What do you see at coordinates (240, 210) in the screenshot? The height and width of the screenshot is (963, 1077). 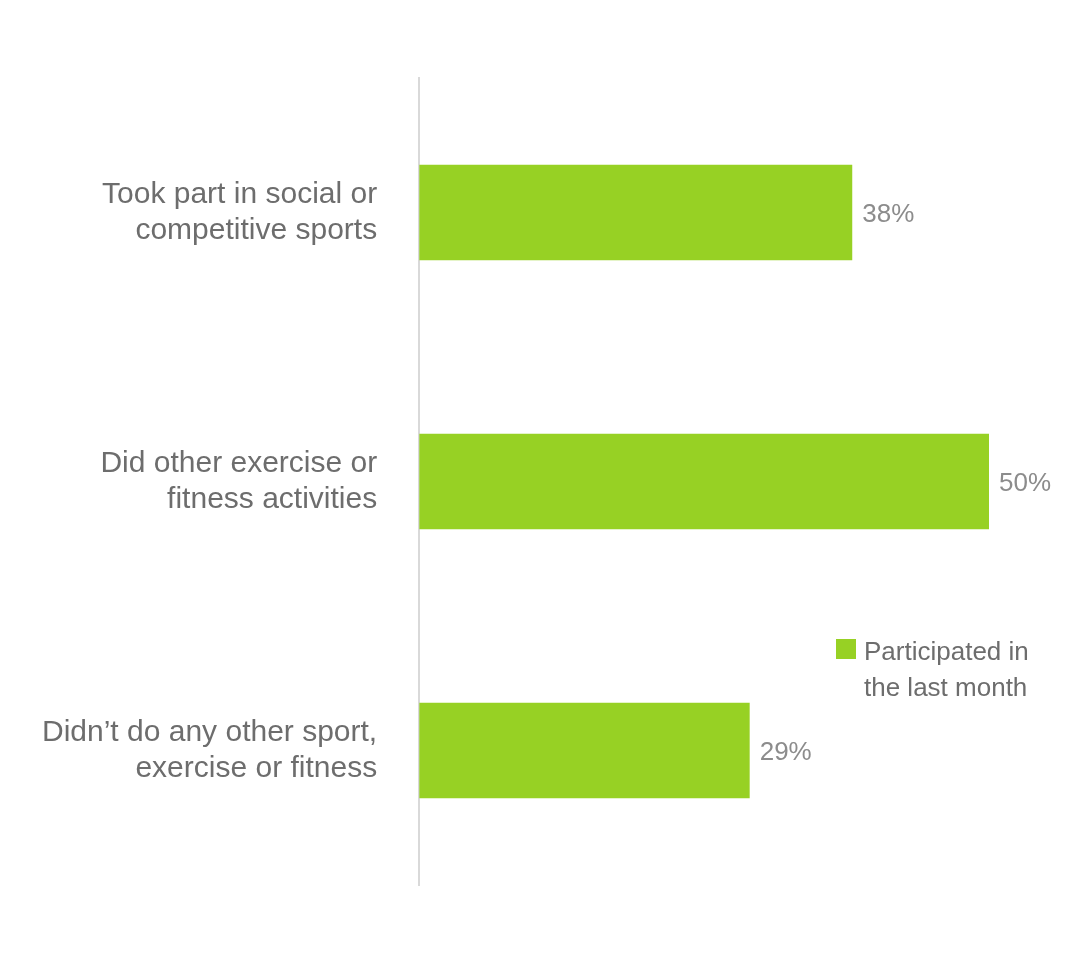 I see `y-tick-label: Took part in social or competitive sports` at bounding box center [240, 210].